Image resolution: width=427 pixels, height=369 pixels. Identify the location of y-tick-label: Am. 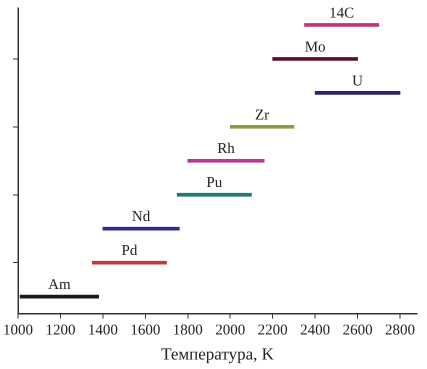
(59, 285).